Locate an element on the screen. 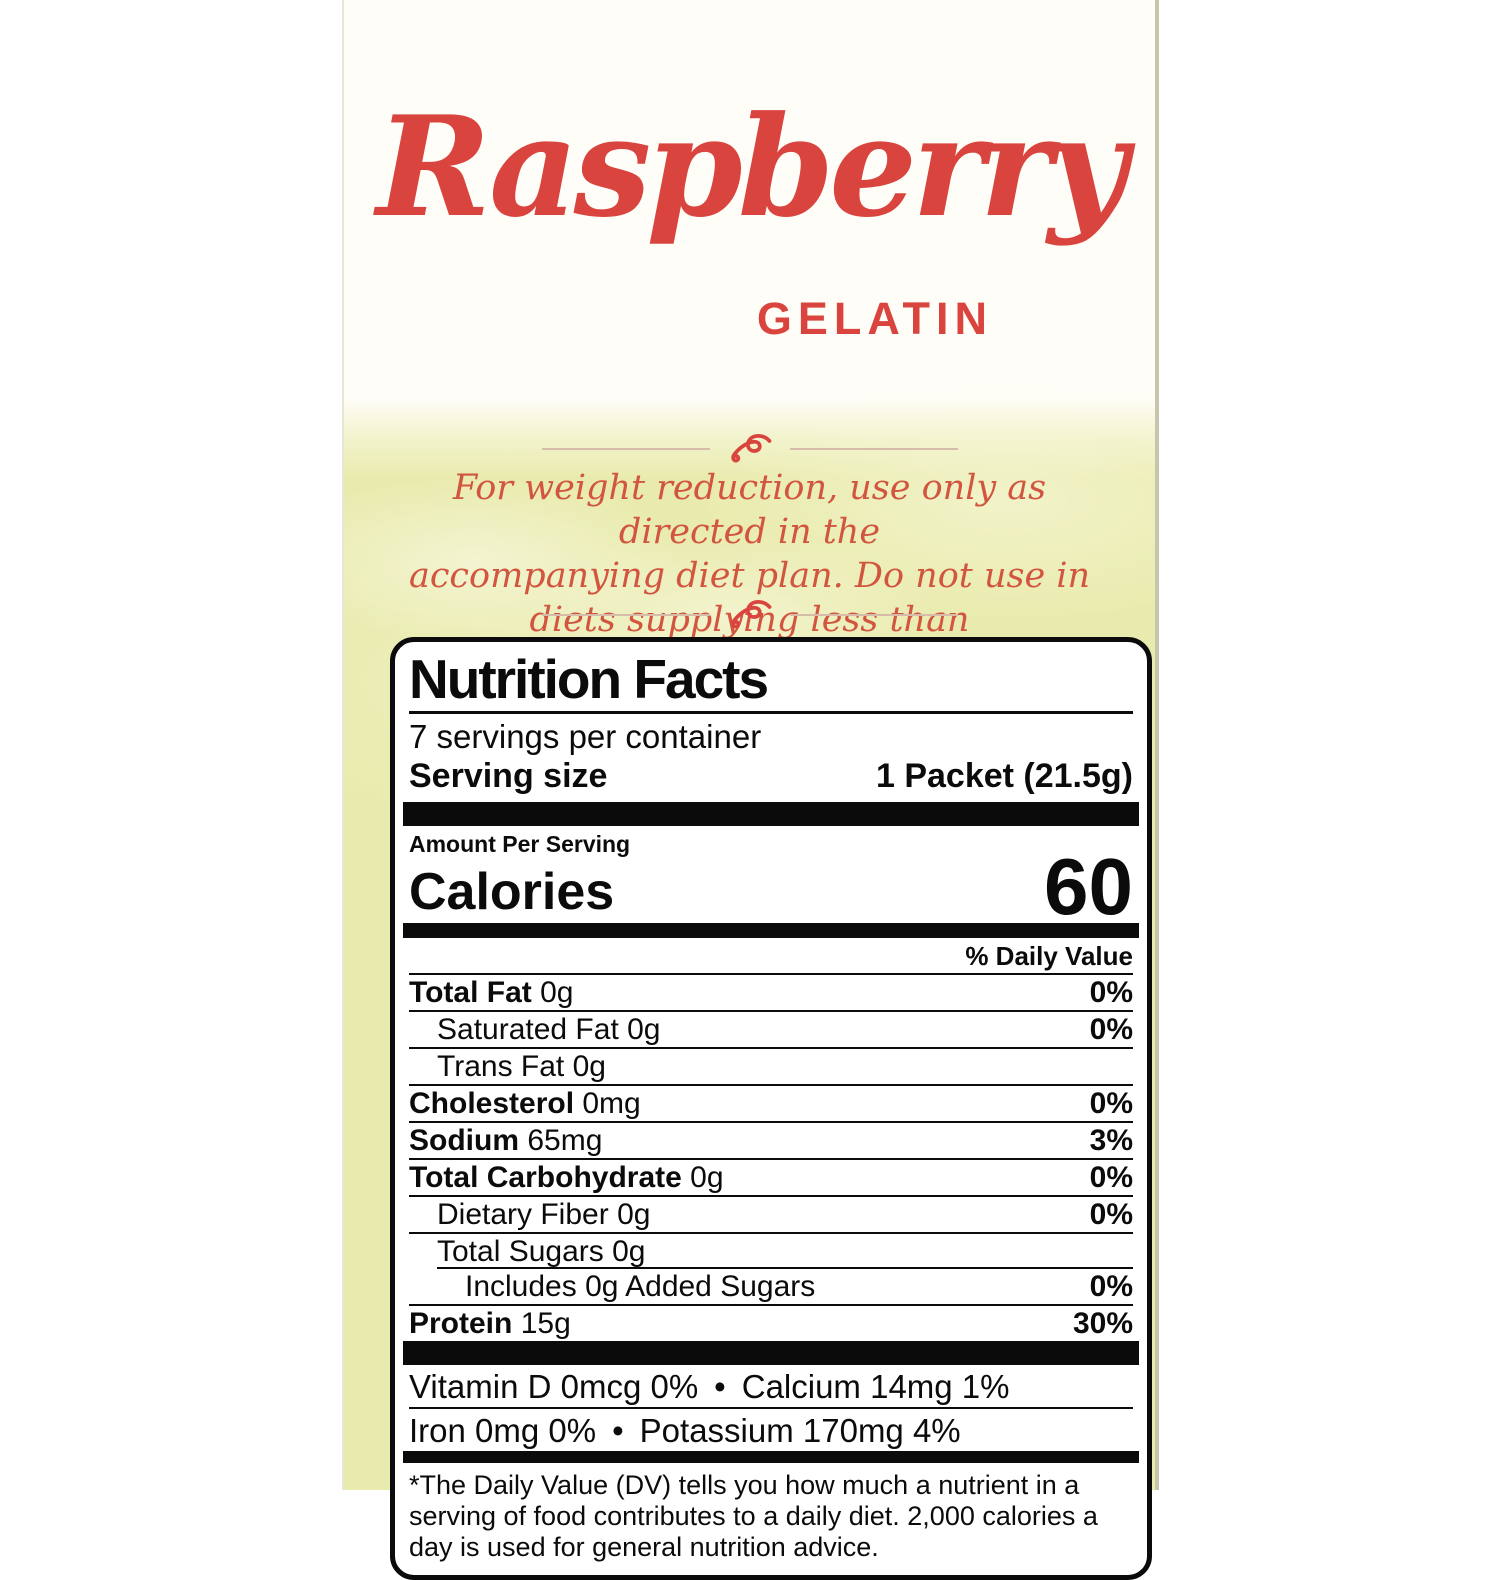 Image resolution: width=1500 pixels, height=1580 pixels. row-label: Total Fat 0g is located at coordinates (491, 992).